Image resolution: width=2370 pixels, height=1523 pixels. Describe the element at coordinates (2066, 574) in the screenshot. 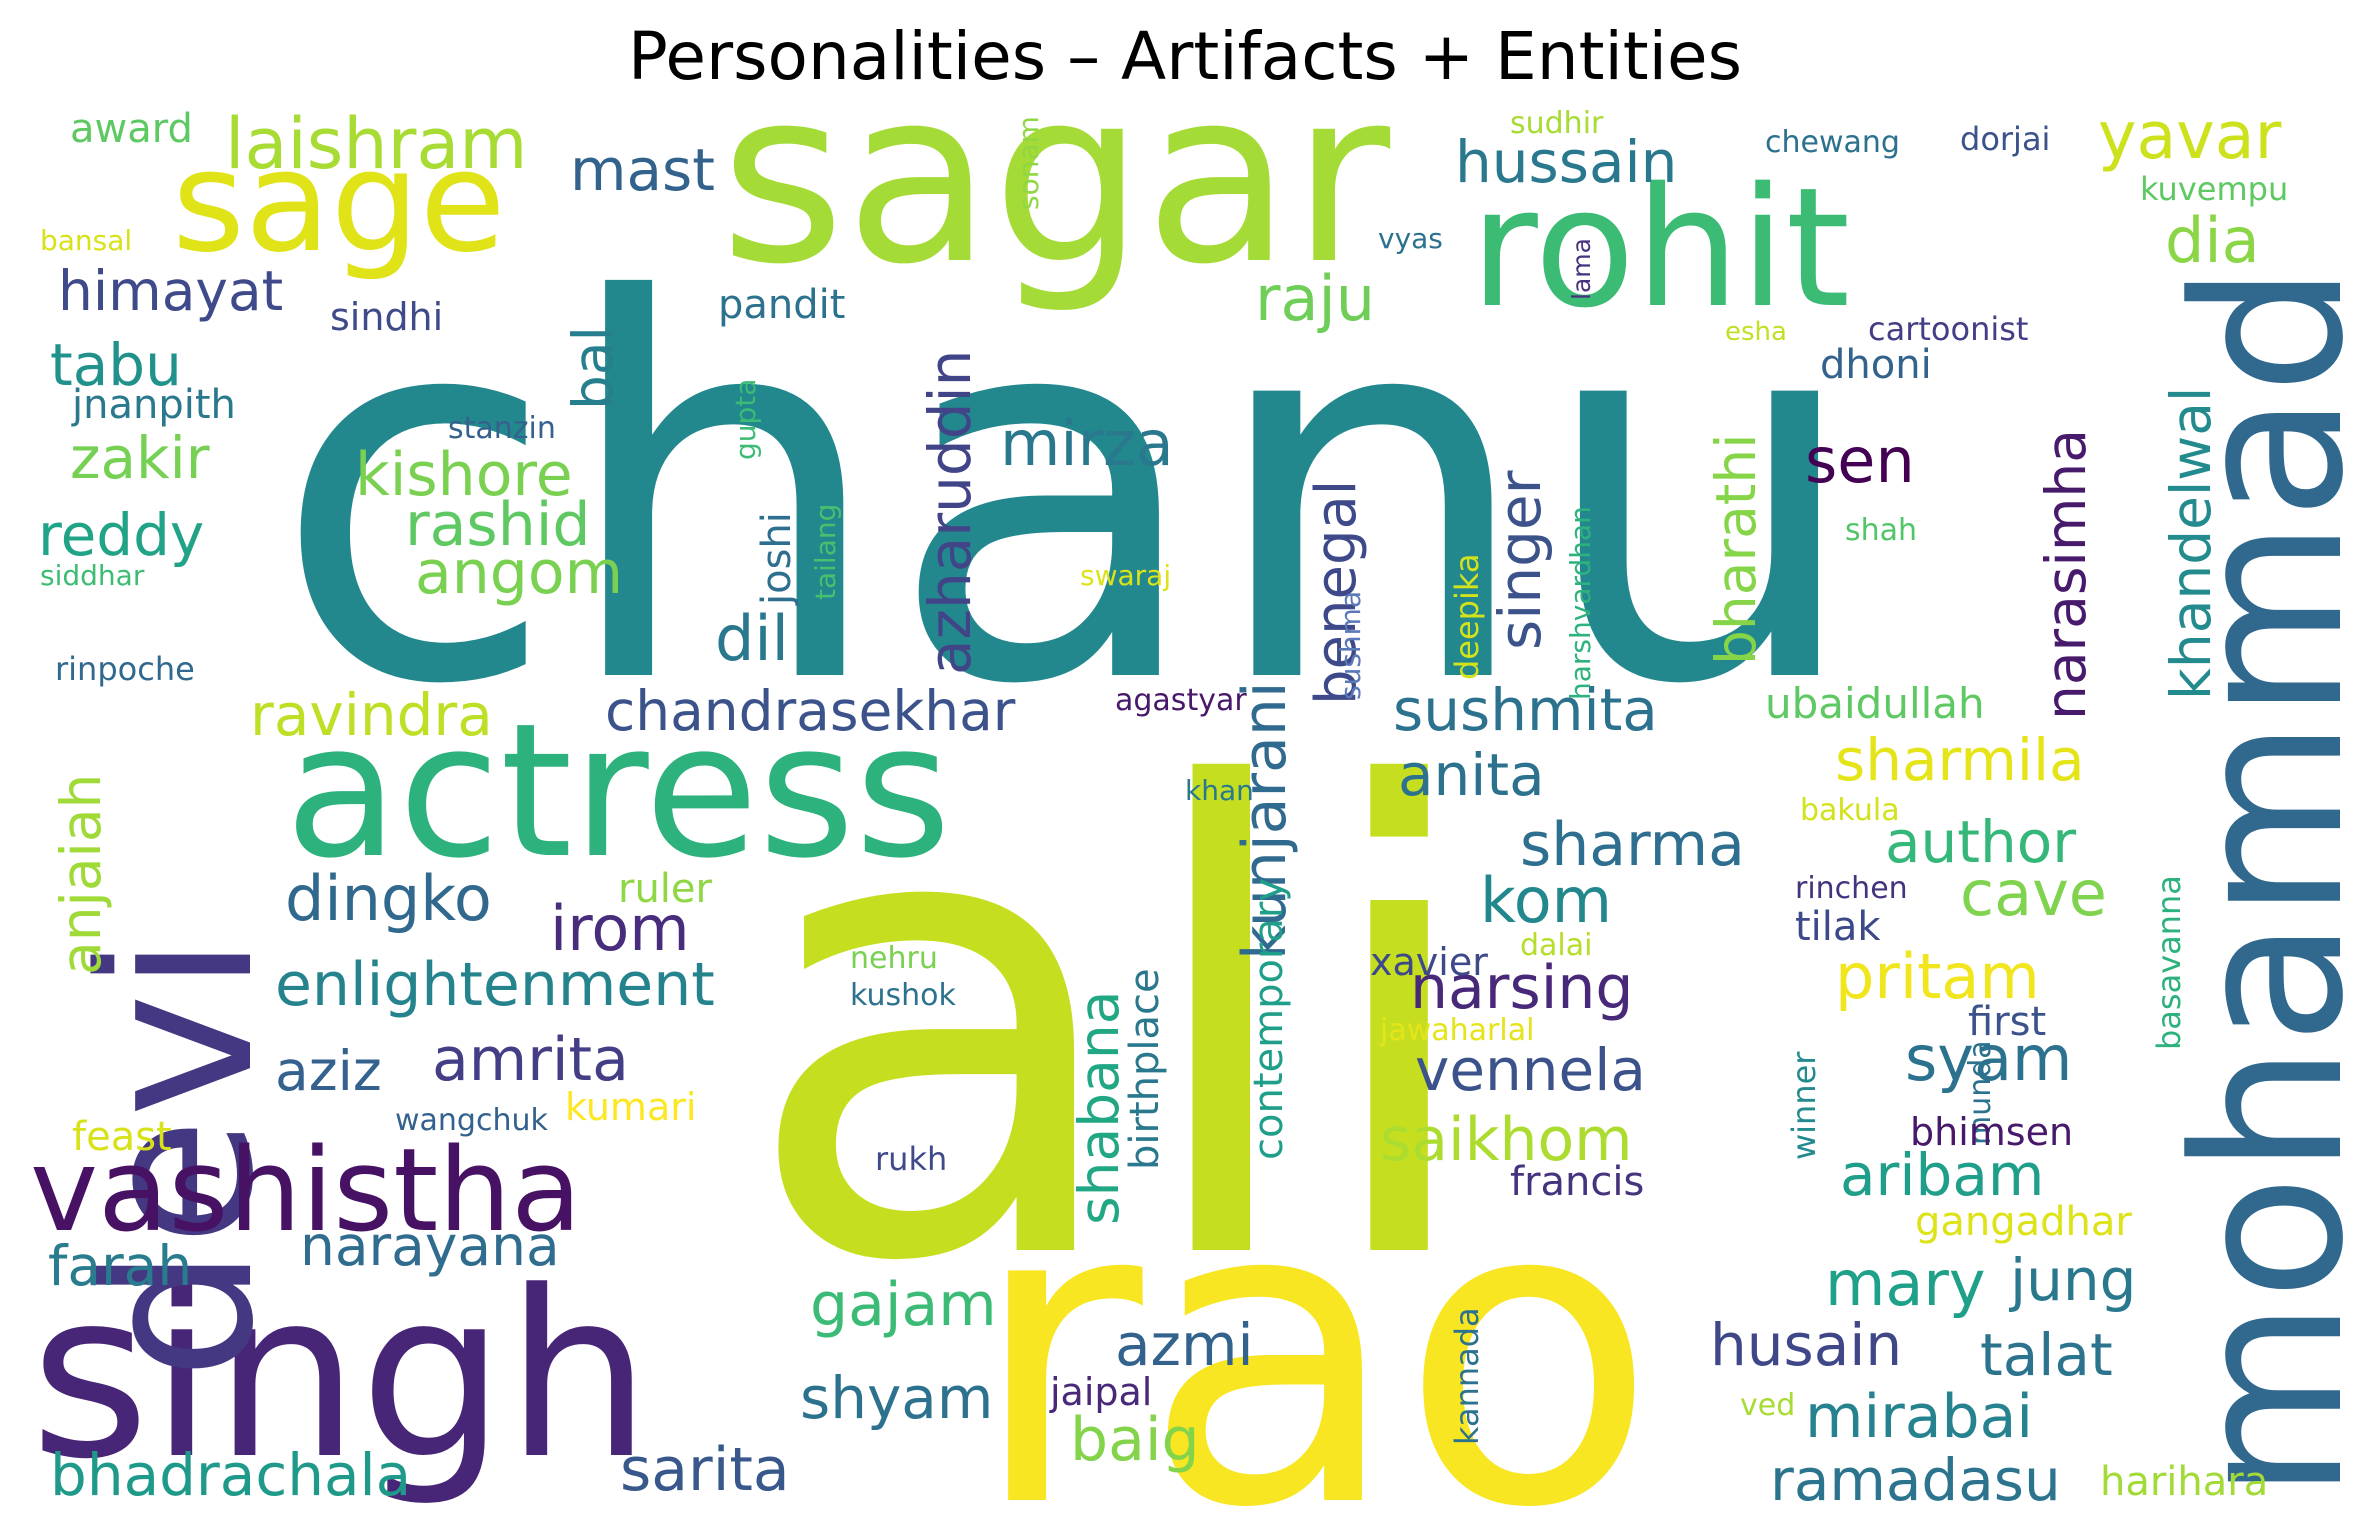

I see `word-narasimha: narasimha` at that location.